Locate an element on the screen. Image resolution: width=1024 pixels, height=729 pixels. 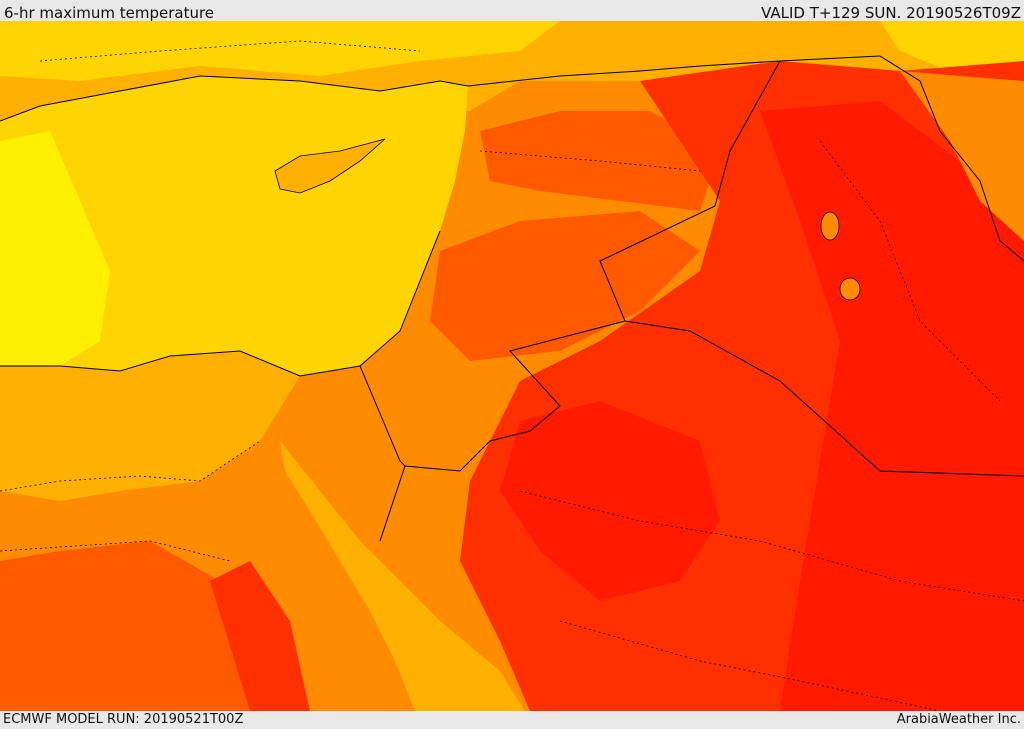
valid-time: VALID T+129 SUN. 20190526T09Z is located at coordinates (891, 13).